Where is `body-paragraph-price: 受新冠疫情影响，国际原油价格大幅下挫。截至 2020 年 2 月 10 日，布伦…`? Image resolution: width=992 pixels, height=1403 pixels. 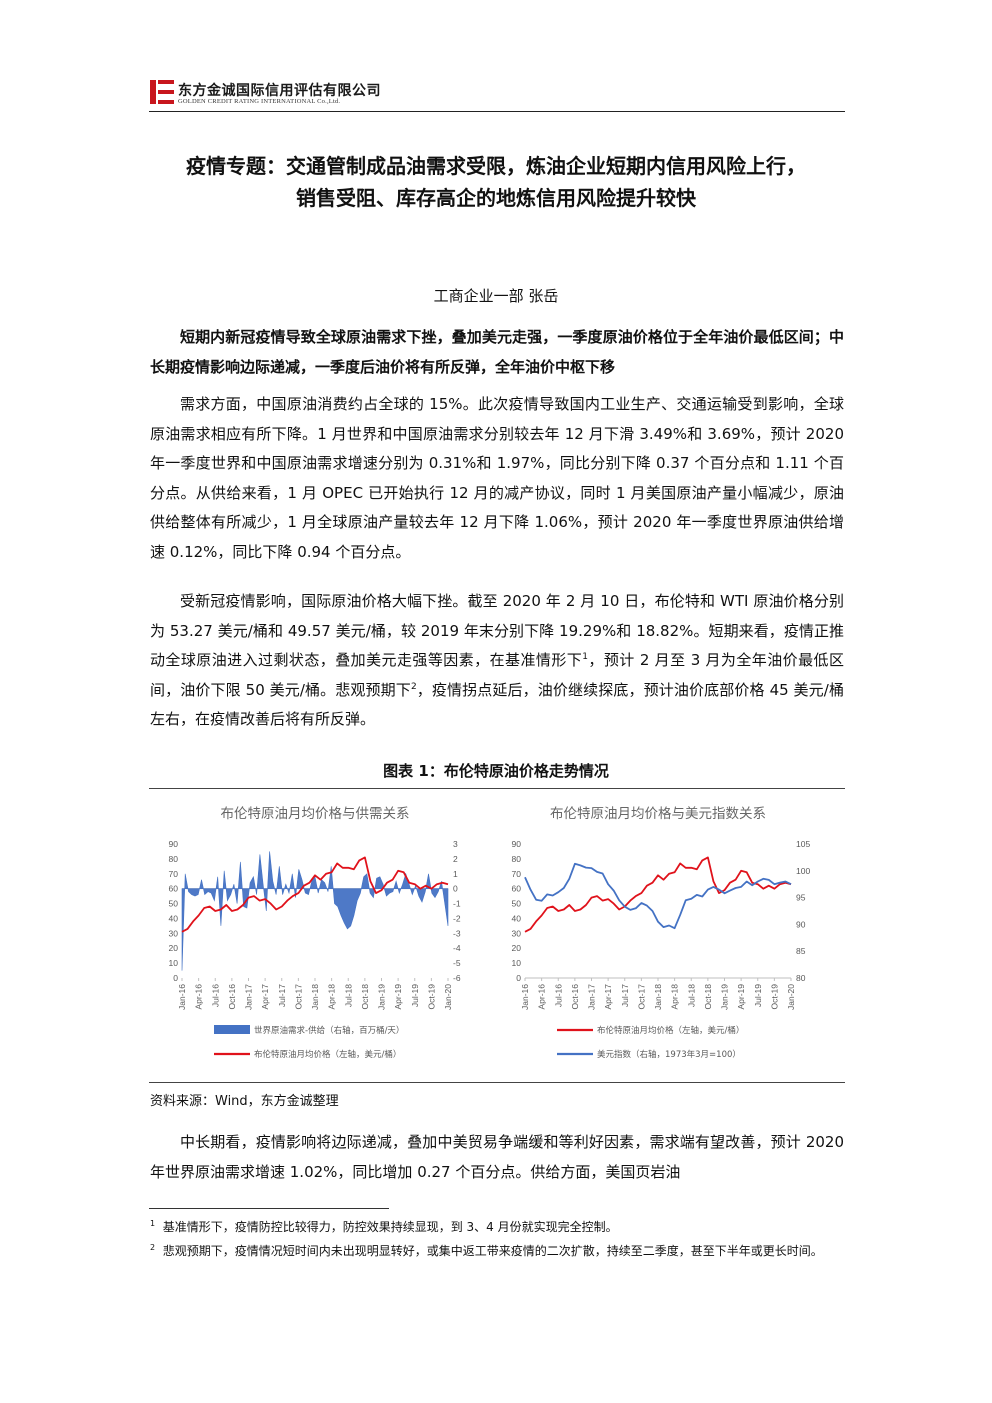
body-paragraph-price: 受新冠疫情影响，国际原油价格大幅下挫。截至 2020 年 2 月 10 日，布伦… is located at coordinates (497, 661).